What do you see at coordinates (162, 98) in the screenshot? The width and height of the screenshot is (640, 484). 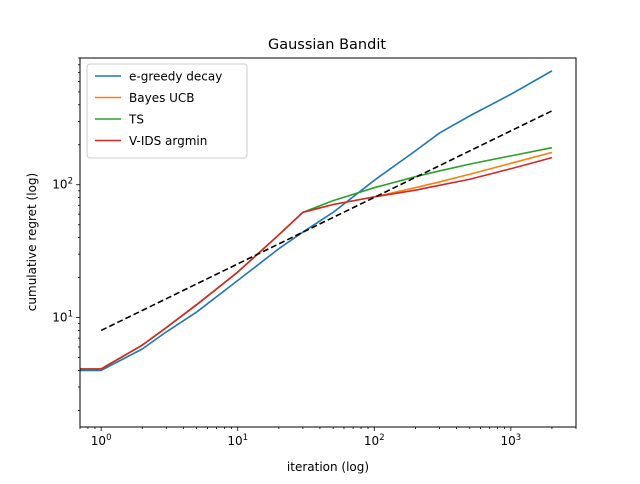 I see `legend-label: Bayes UCB` at bounding box center [162, 98].